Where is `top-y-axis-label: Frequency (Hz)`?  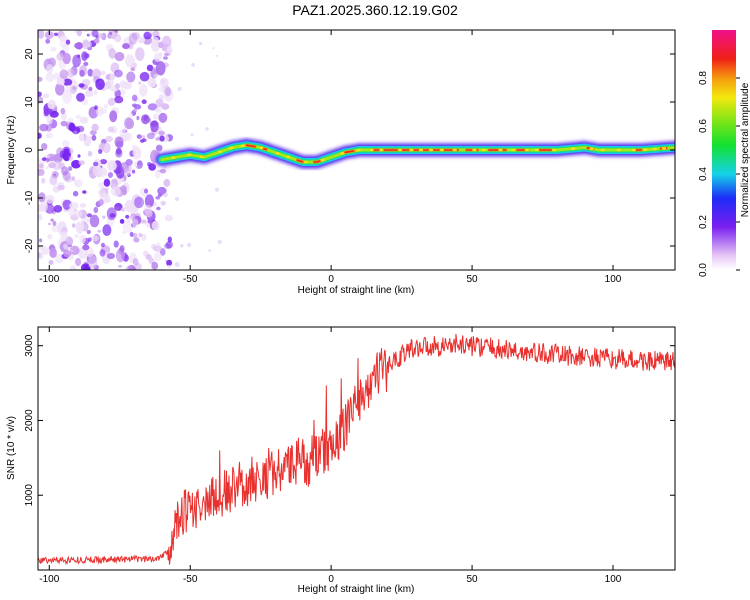 top-y-axis-label: Frequency (Hz) is located at coordinates (11, 150).